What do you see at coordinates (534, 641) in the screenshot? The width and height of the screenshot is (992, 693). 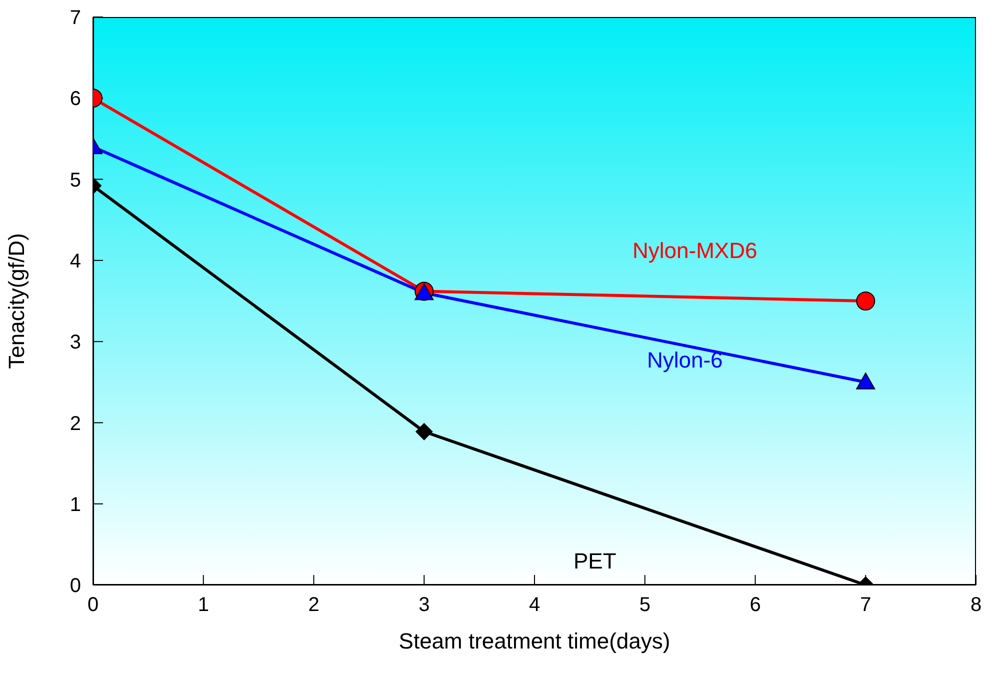 I see `x-axis-title: Steam treatment time(days)` at bounding box center [534, 641].